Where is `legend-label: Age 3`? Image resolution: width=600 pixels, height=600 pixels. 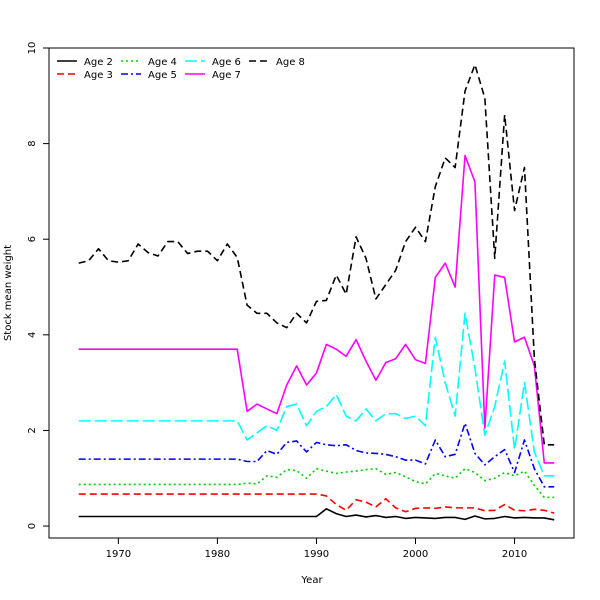
legend-label: Age 3 is located at coordinates (98, 75).